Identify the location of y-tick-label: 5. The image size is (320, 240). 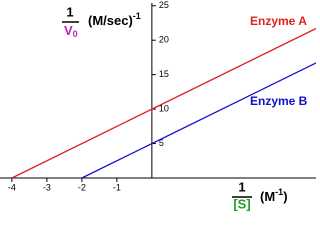
(161, 143).